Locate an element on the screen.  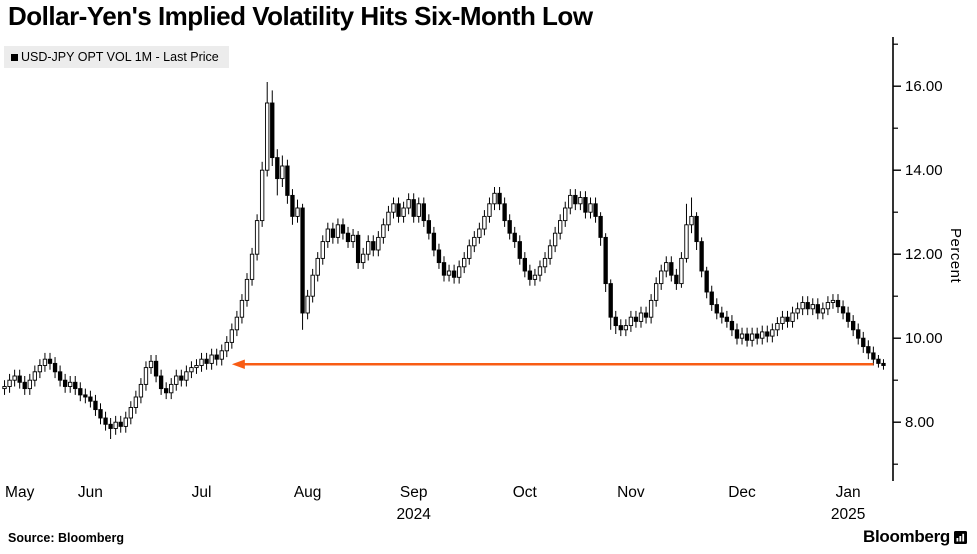
bloomberg-logo: Bloomberg is located at coordinates (915, 537).